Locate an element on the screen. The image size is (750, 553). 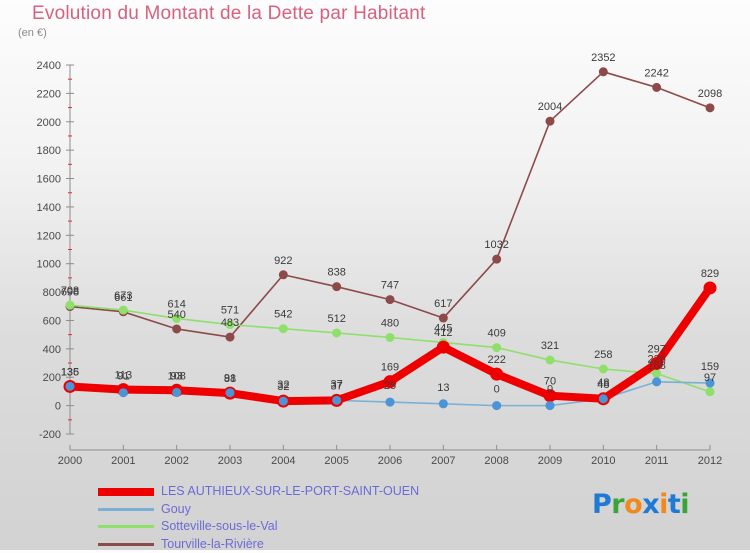
x-tick-label: 2002 is located at coordinates (176, 461).